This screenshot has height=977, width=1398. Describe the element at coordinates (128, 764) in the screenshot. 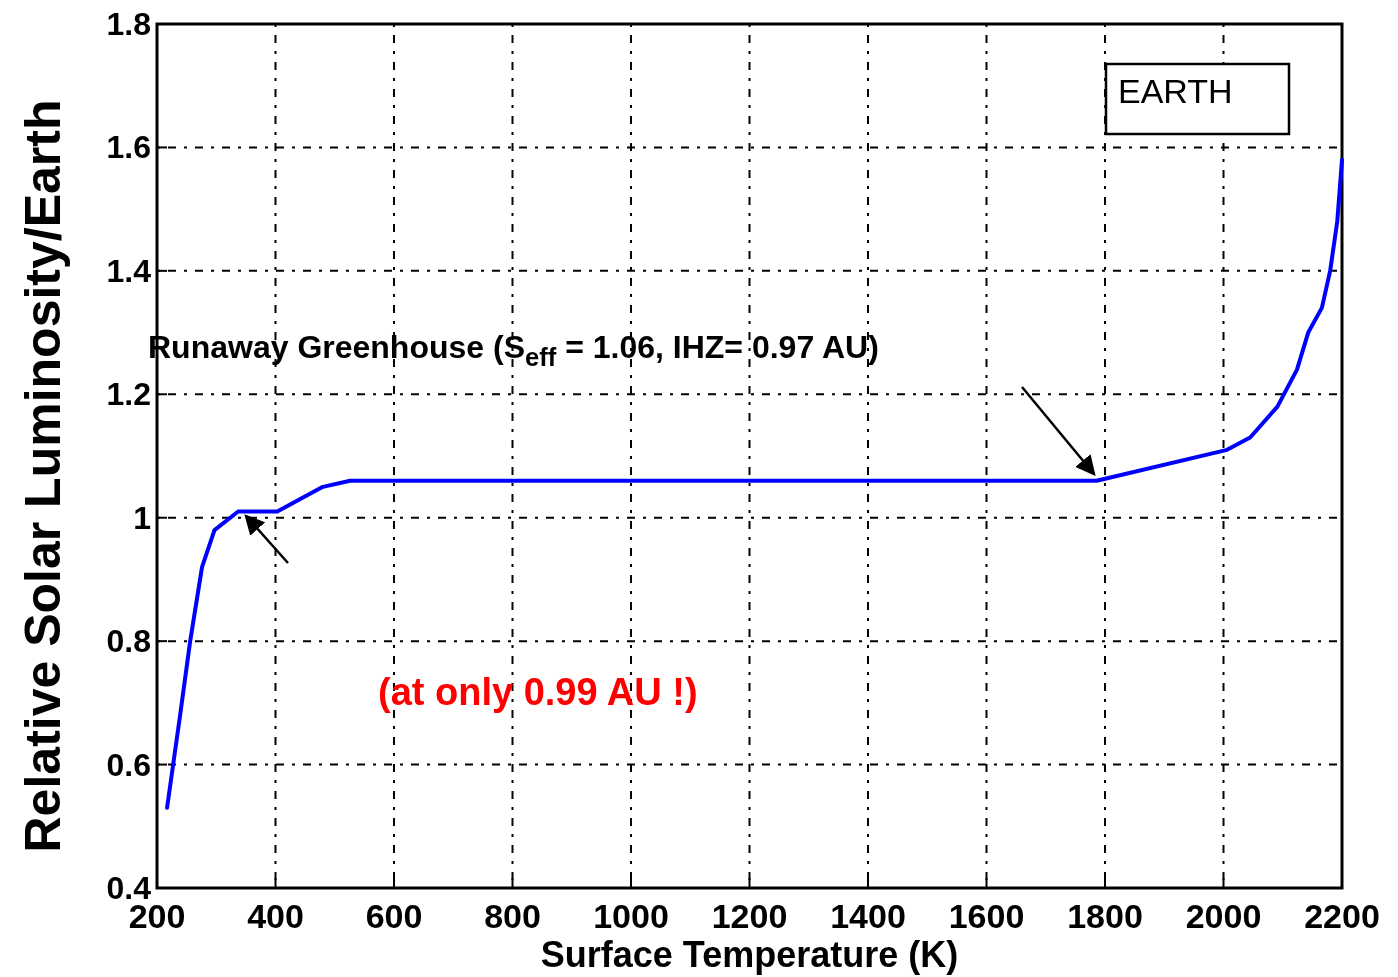

I see `y-tick-label: 0.6` at that location.